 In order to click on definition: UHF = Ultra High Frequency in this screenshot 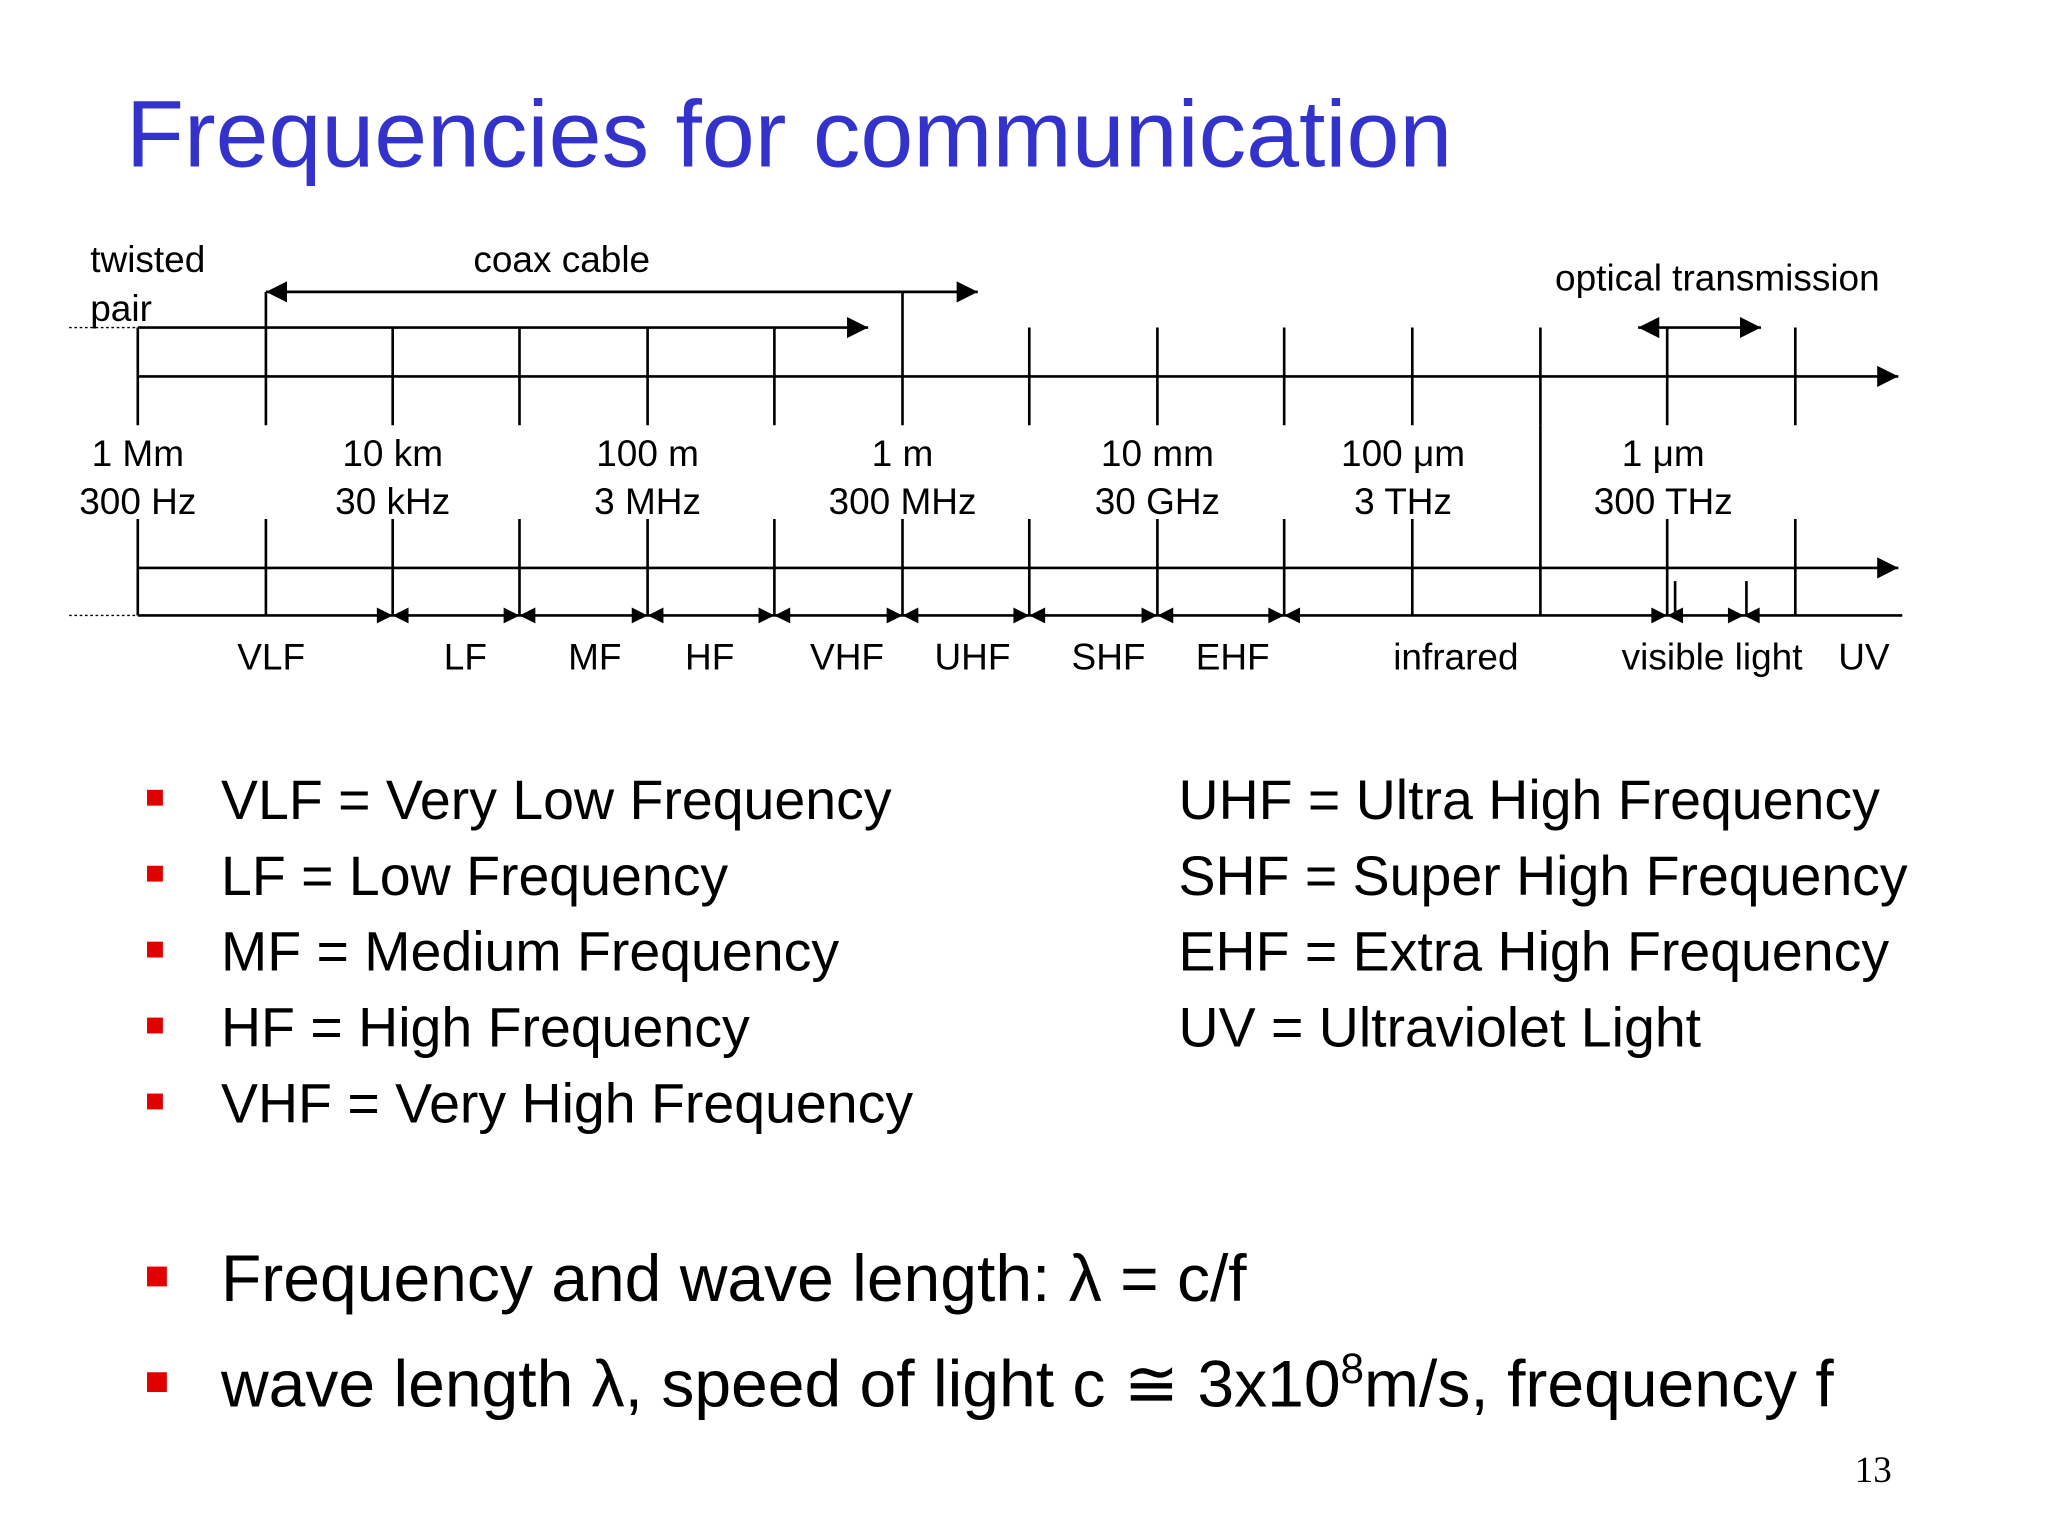, I will do `click(1530, 800)`.